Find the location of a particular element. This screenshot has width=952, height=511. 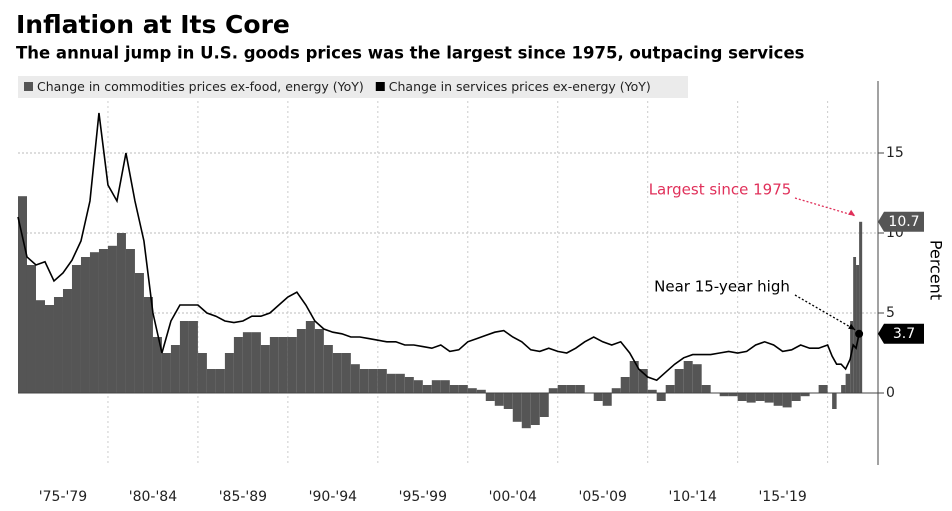

x-tick-label: '15-'19 is located at coordinates (782, 497).